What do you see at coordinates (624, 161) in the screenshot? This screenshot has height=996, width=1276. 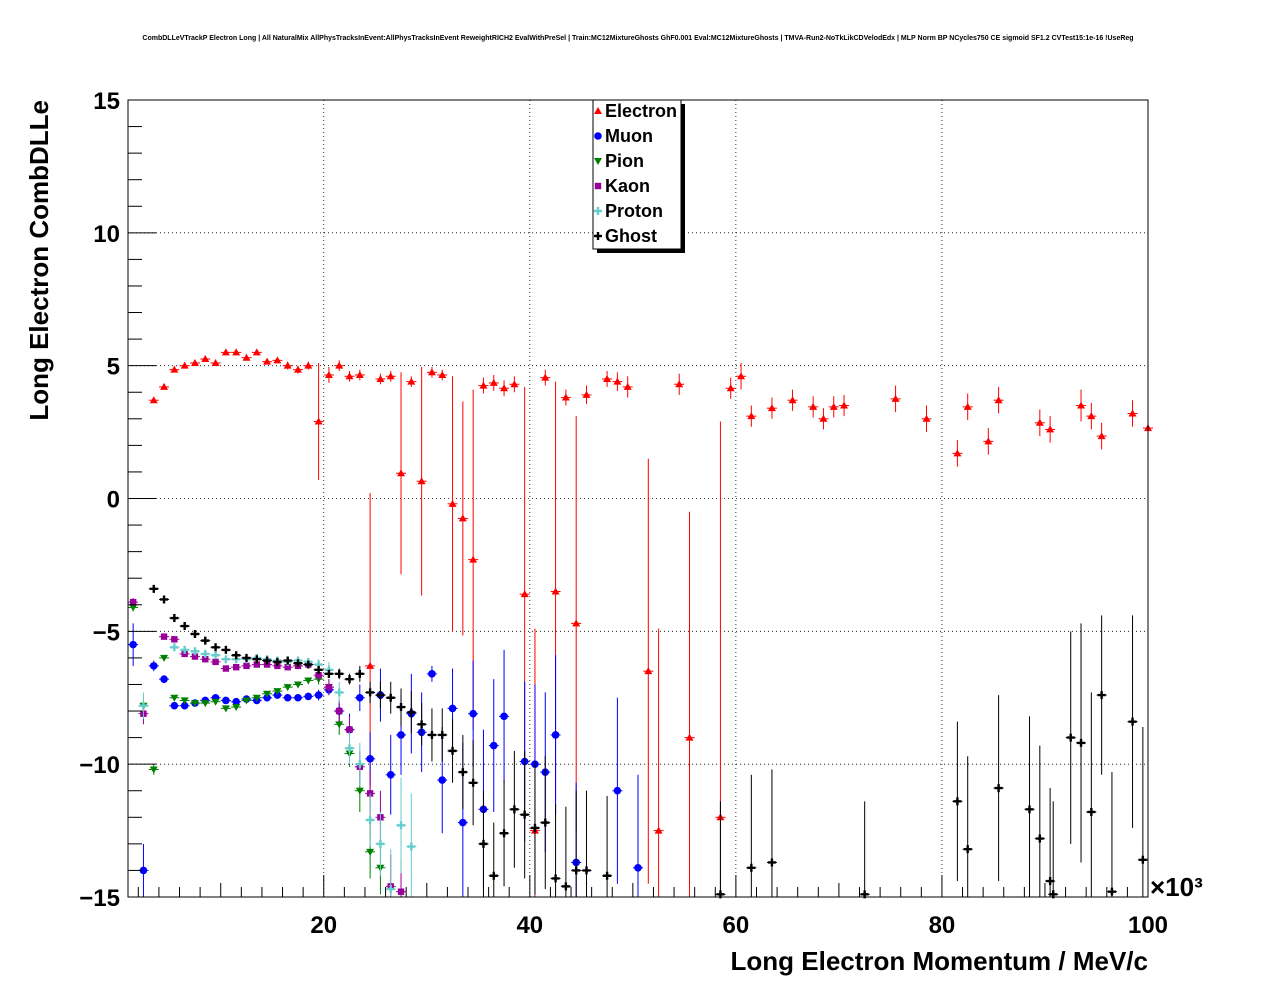 I see `legend-label: Pion` at bounding box center [624, 161].